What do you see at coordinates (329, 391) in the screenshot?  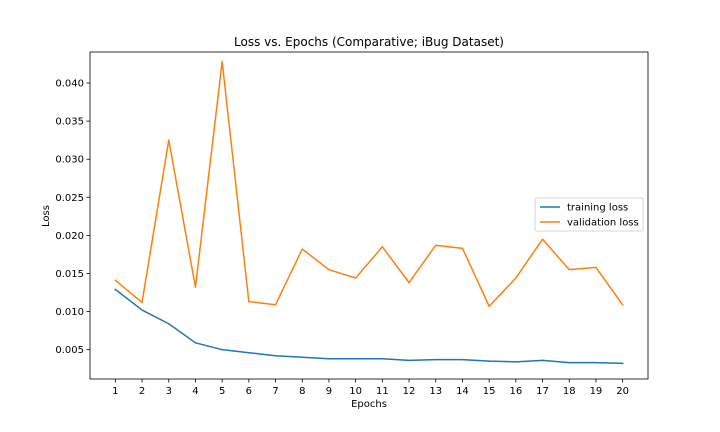 I see `x-tick-label: 9` at bounding box center [329, 391].